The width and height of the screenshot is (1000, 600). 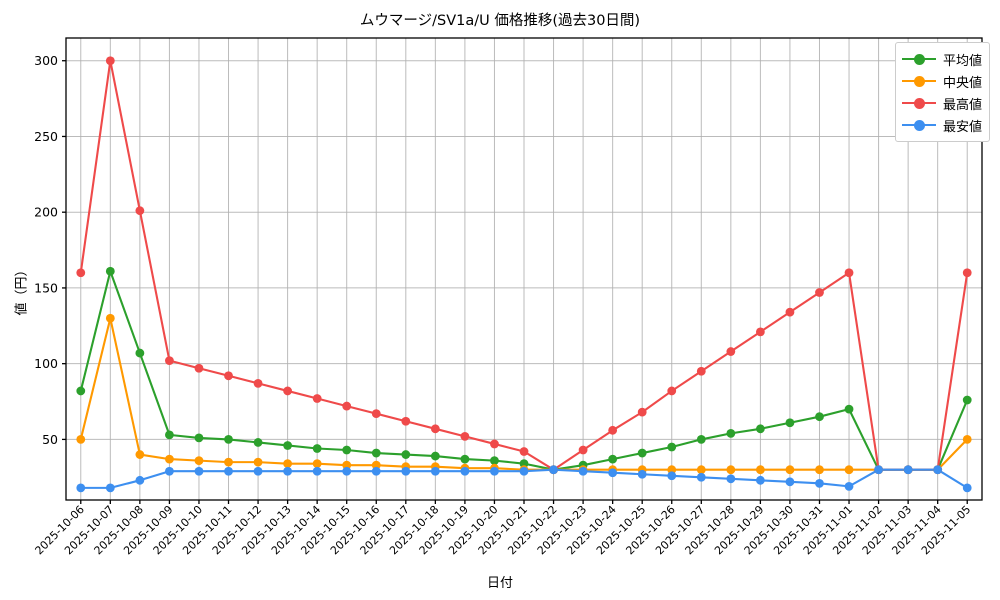 I want to click on y-axis-tick-label: 250, so click(x=46, y=136).